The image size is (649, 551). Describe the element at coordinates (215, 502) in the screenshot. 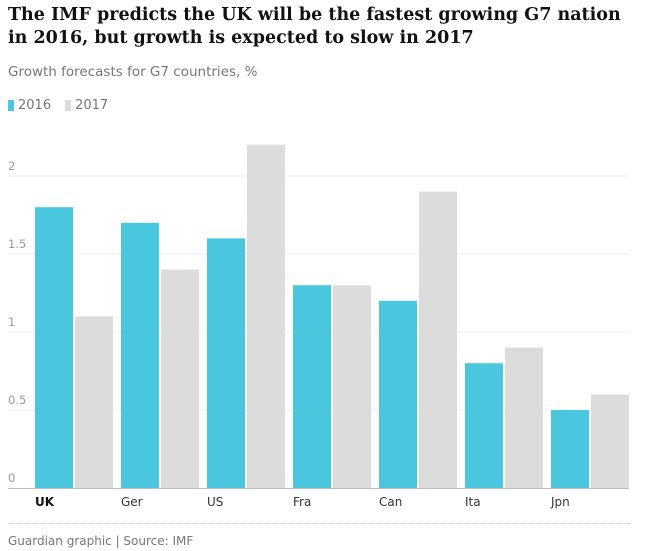

I see `x-tick-label: US` at that location.